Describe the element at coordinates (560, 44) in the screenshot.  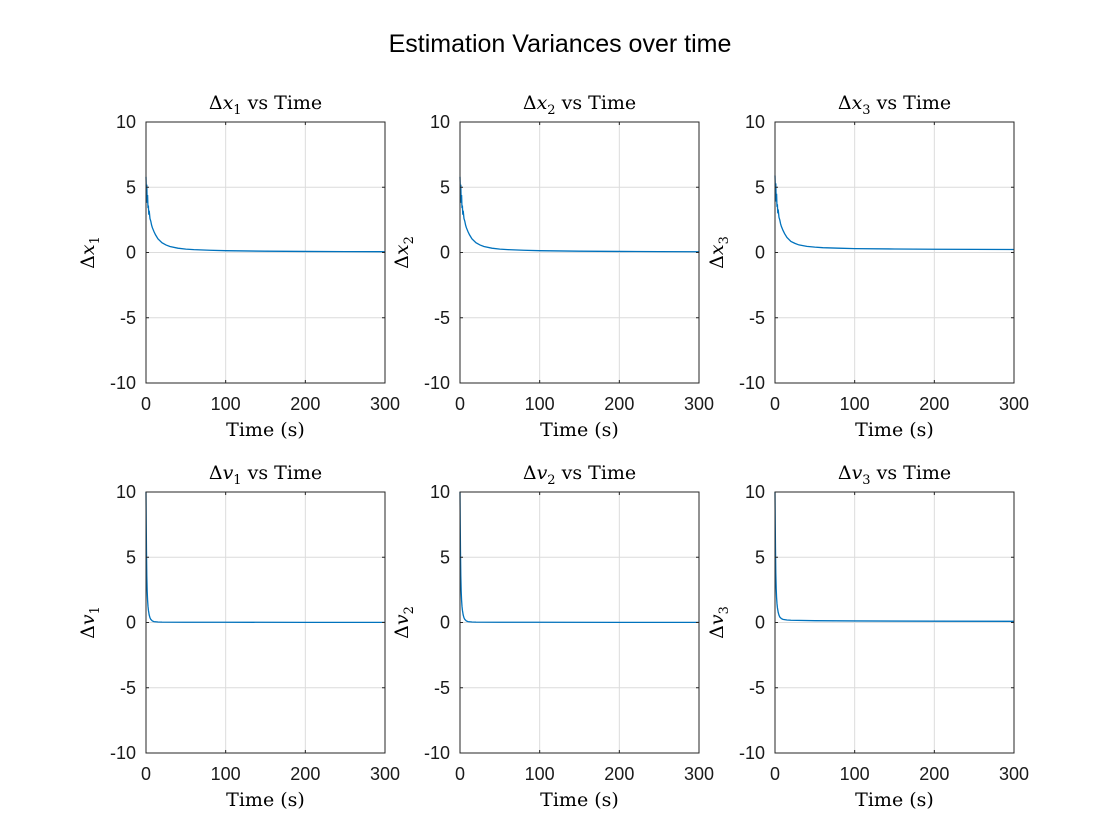
I see `figure-title: Estimation Variances over time` at that location.